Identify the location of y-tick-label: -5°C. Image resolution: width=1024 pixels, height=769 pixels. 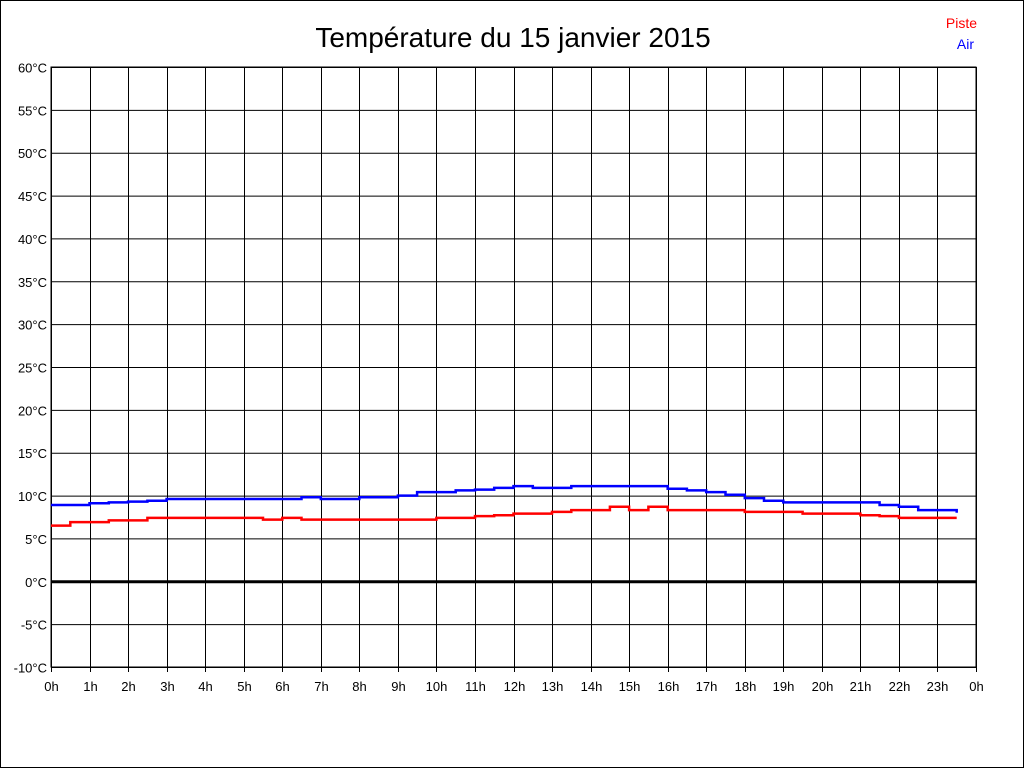
(34, 625).